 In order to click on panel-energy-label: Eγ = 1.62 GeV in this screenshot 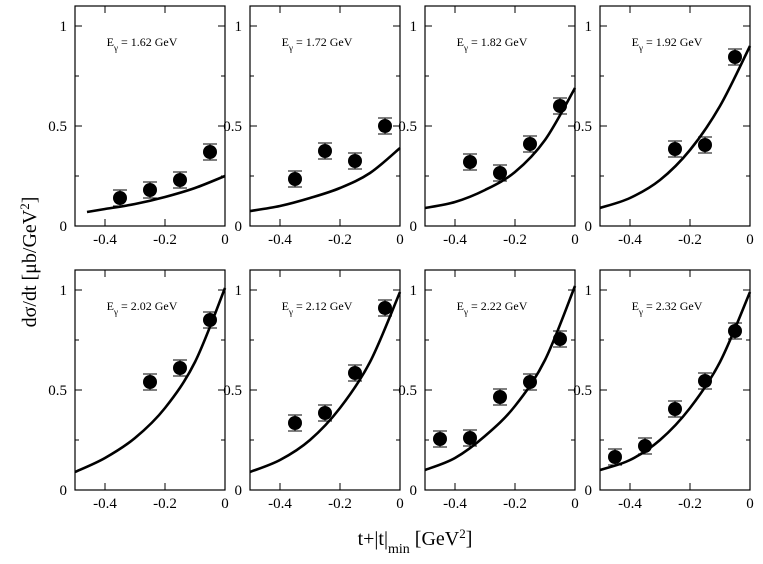, I will do `click(142, 44)`.